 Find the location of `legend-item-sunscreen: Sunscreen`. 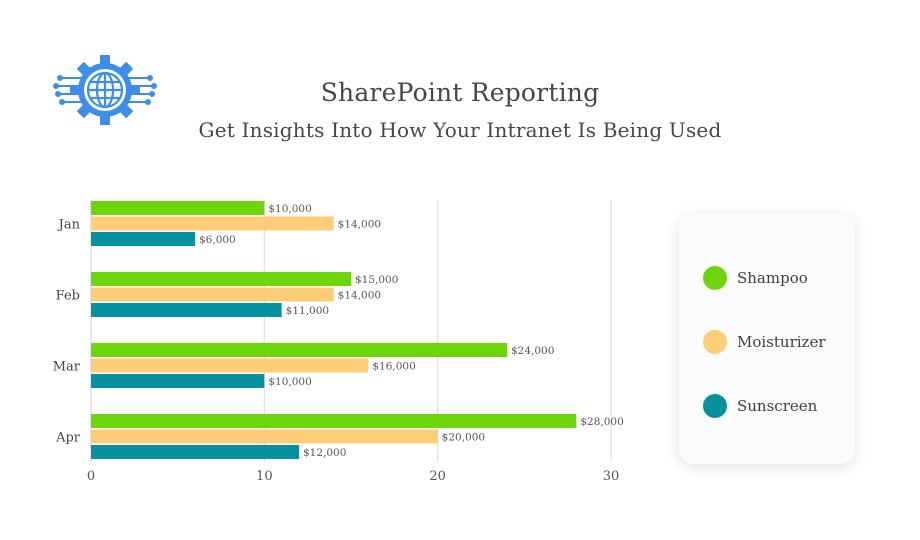

legend-item-sunscreen: Sunscreen is located at coordinates (760, 406).